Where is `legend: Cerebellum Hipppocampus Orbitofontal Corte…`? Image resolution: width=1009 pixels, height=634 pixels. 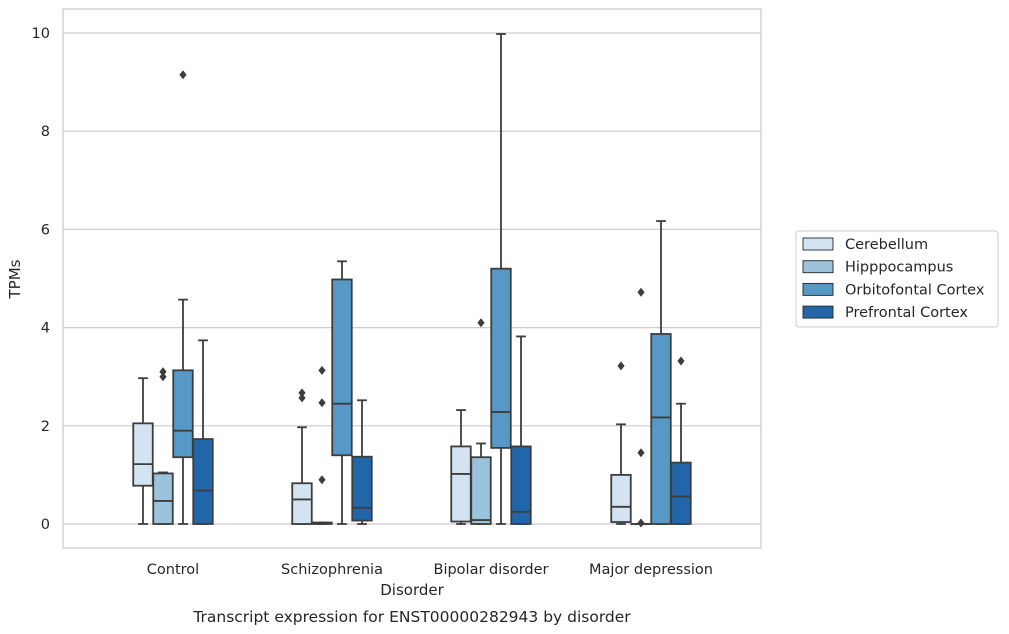
legend: Cerebellum Hipppocampus Orbitofontal Corte… is located at coordinates (897, 279).